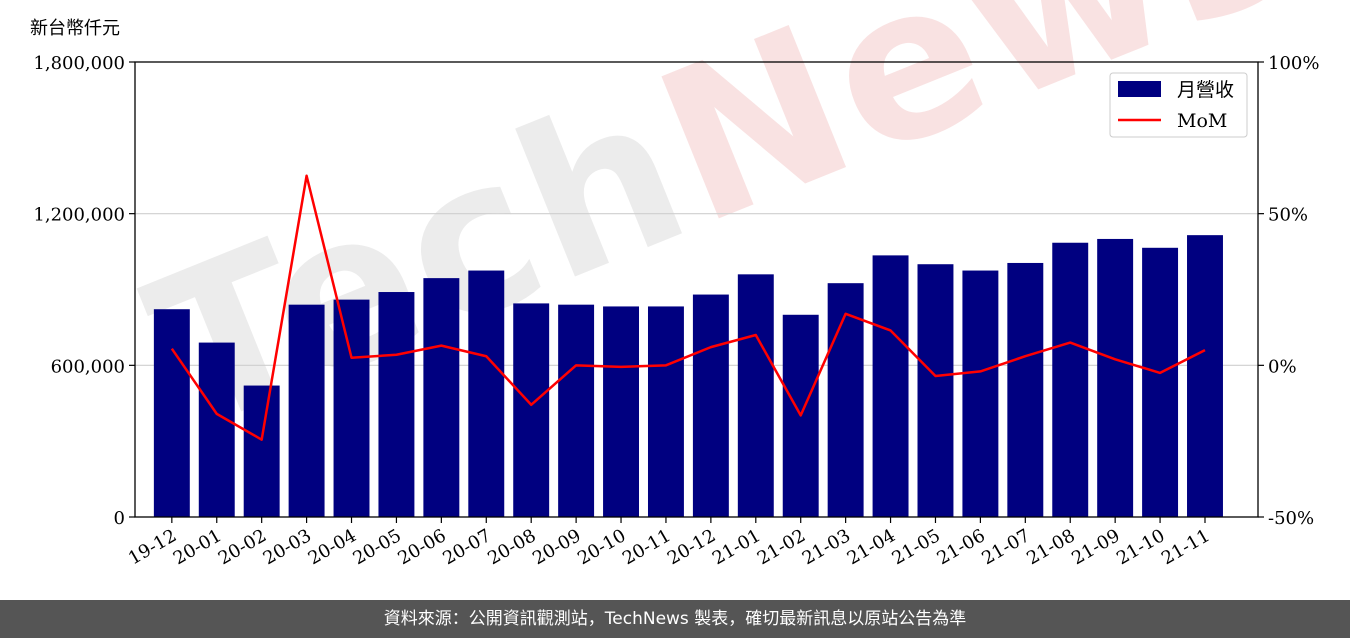 This screenshot has height=638, width=1350. What do you see at coordinates (1202, 121) in the screenshot?
I see `legend-label-mom: MoM` at bounding box center [1202, 121].